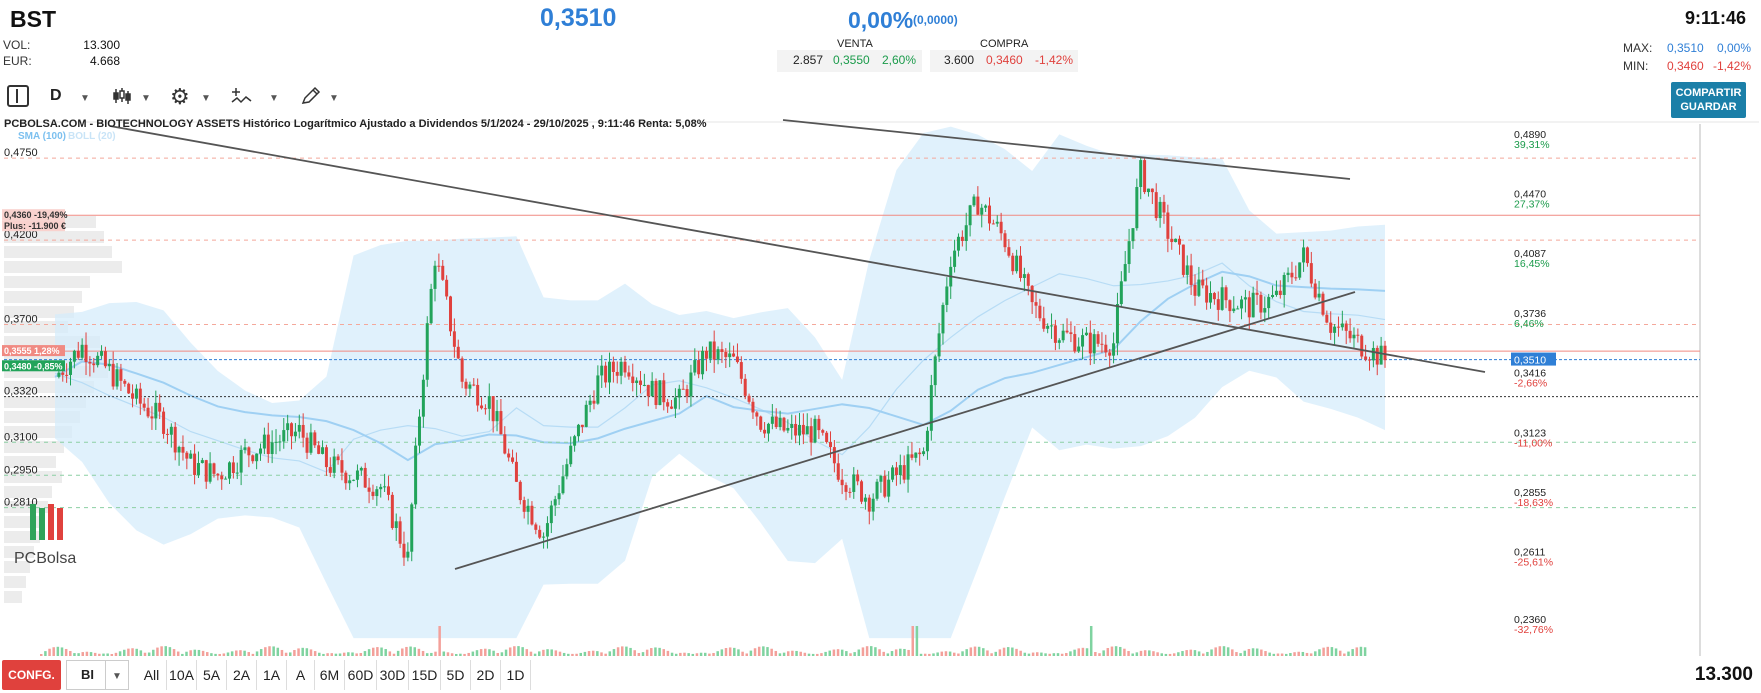  What do you see at coordinates (1530, 135) in the screenshot?
I see `right-axis-price: 0,4890` at bounding box center [1530, 135].